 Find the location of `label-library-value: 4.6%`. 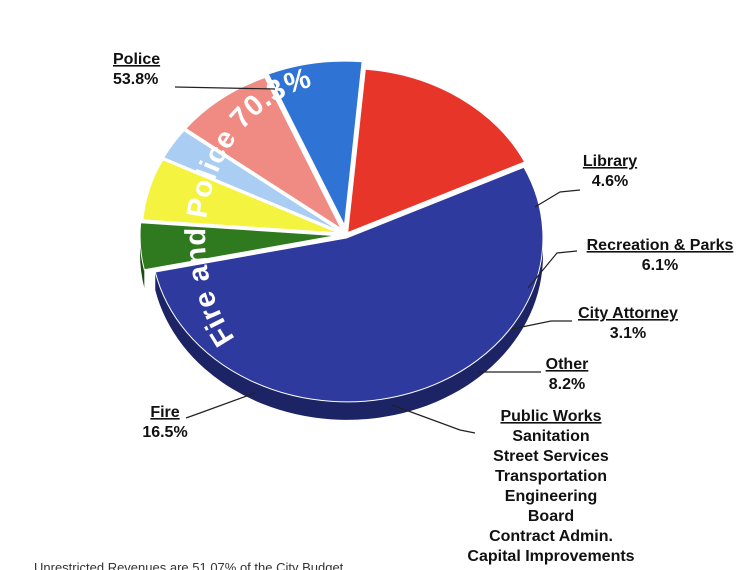

label-library-value: 4.6% is located at coordinates (610, 181).